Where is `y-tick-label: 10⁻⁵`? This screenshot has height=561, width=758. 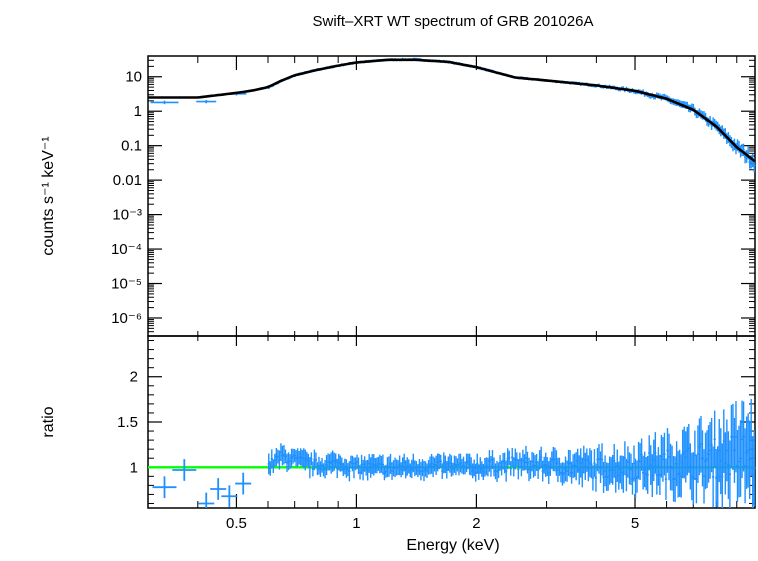
y-tick-label: 10⁻⁵ is located at coordinates (126, 284).